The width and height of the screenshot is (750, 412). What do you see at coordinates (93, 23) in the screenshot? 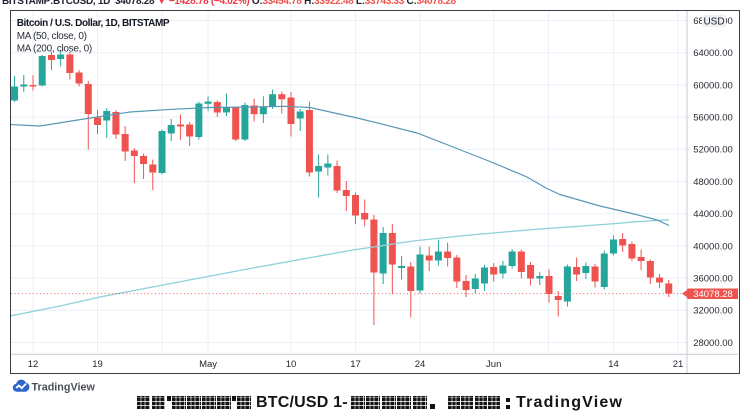
I see `svg-text:Bitcoin / U.S. Dollar, 1D, BIT: Bitcoin / U.S. Dollar, 1D, BITSTAMP` at bounding box center [93, 23].